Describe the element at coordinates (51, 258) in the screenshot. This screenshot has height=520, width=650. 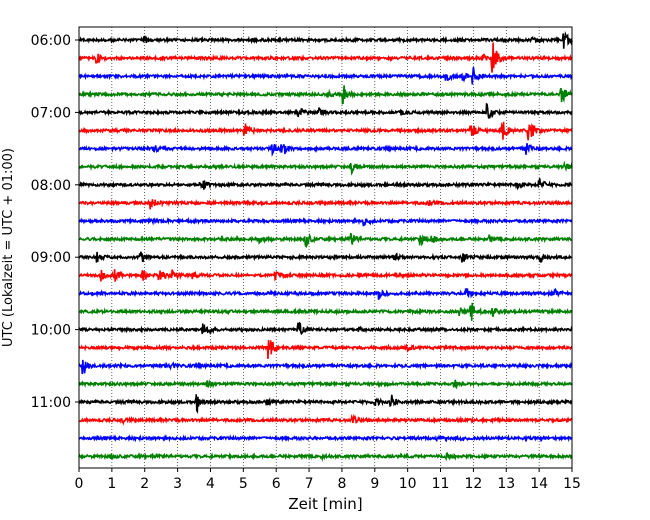
I see `y-tick-label: 09:00` at that location.